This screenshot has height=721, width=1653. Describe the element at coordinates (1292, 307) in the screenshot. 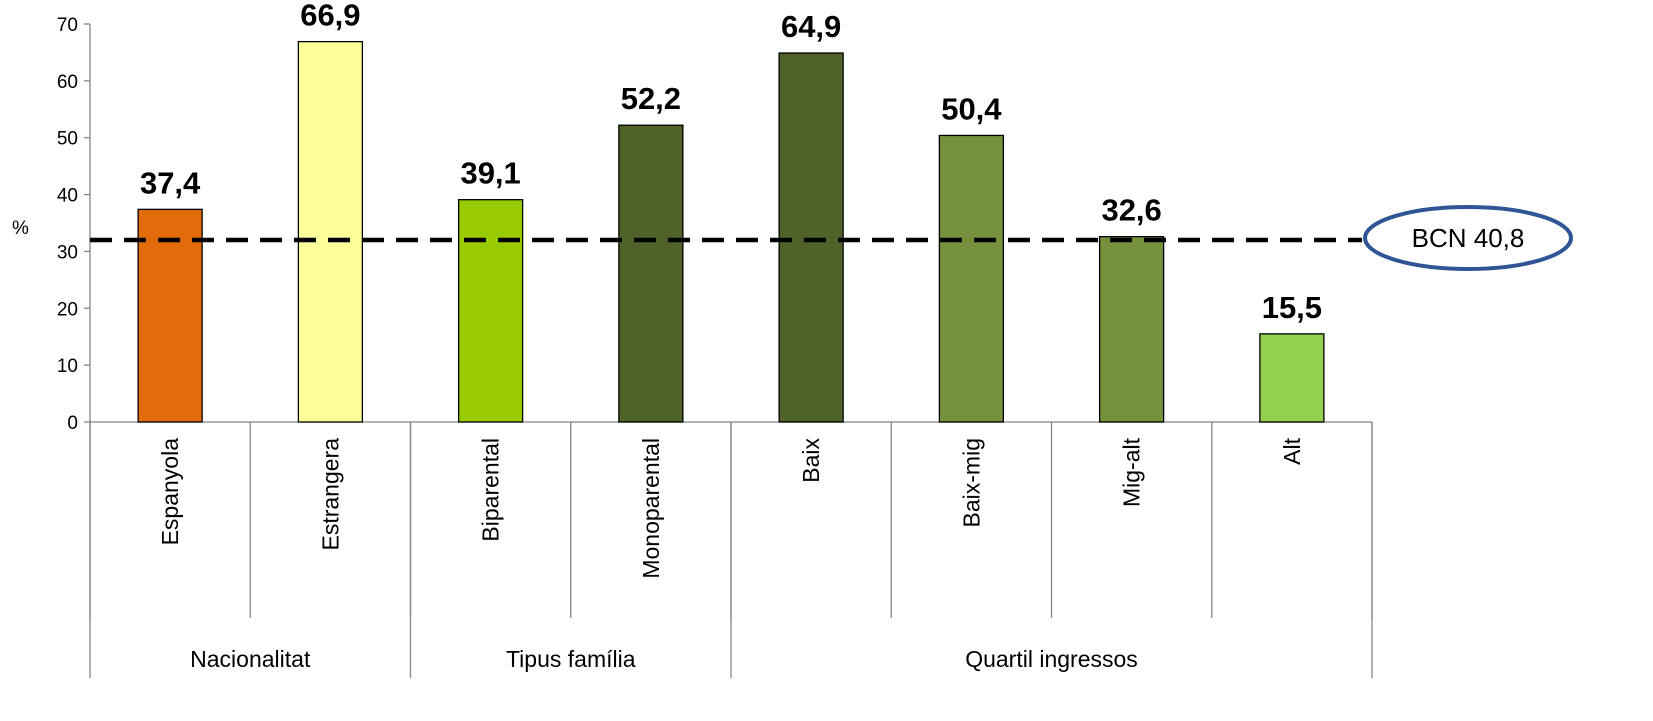

I see `value-label: 15,5` at that location.